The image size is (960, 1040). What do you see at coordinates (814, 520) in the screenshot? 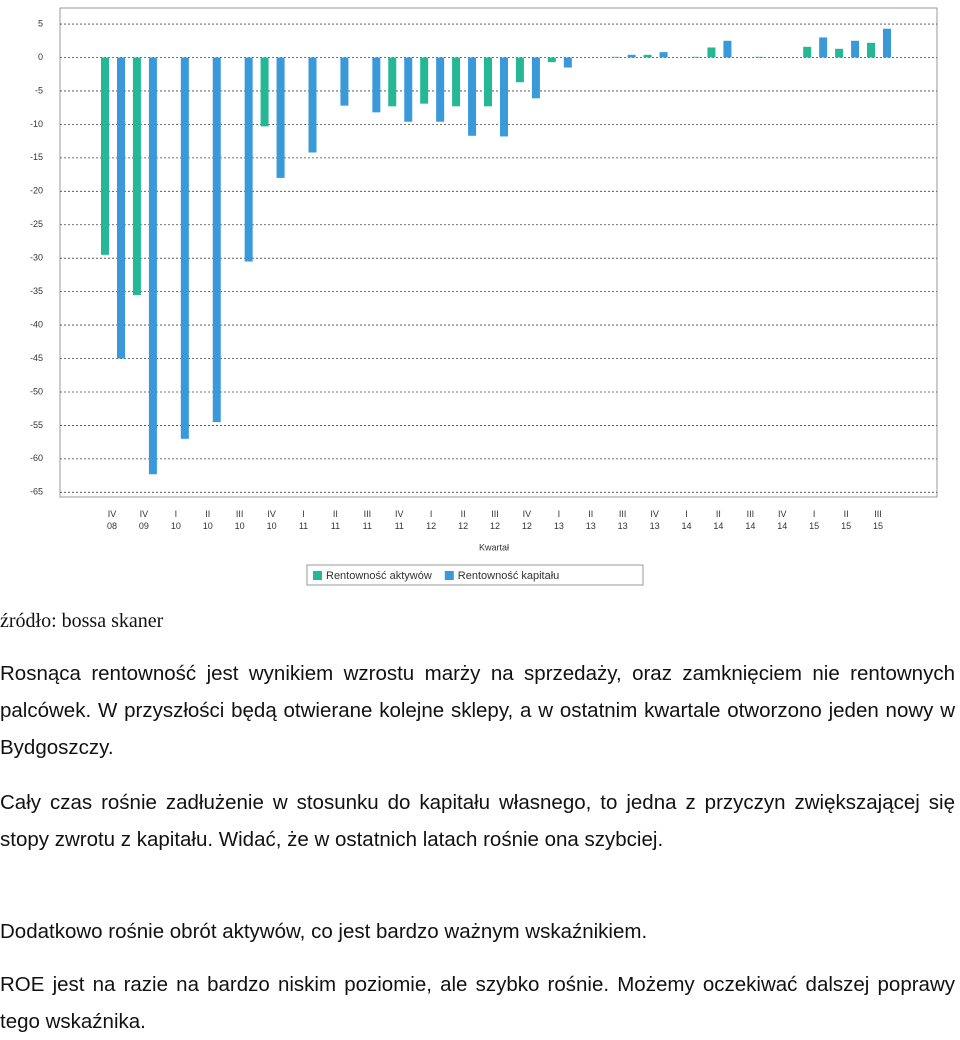
I see `x-tick-label: I 15` at bounding box center [814, 520].